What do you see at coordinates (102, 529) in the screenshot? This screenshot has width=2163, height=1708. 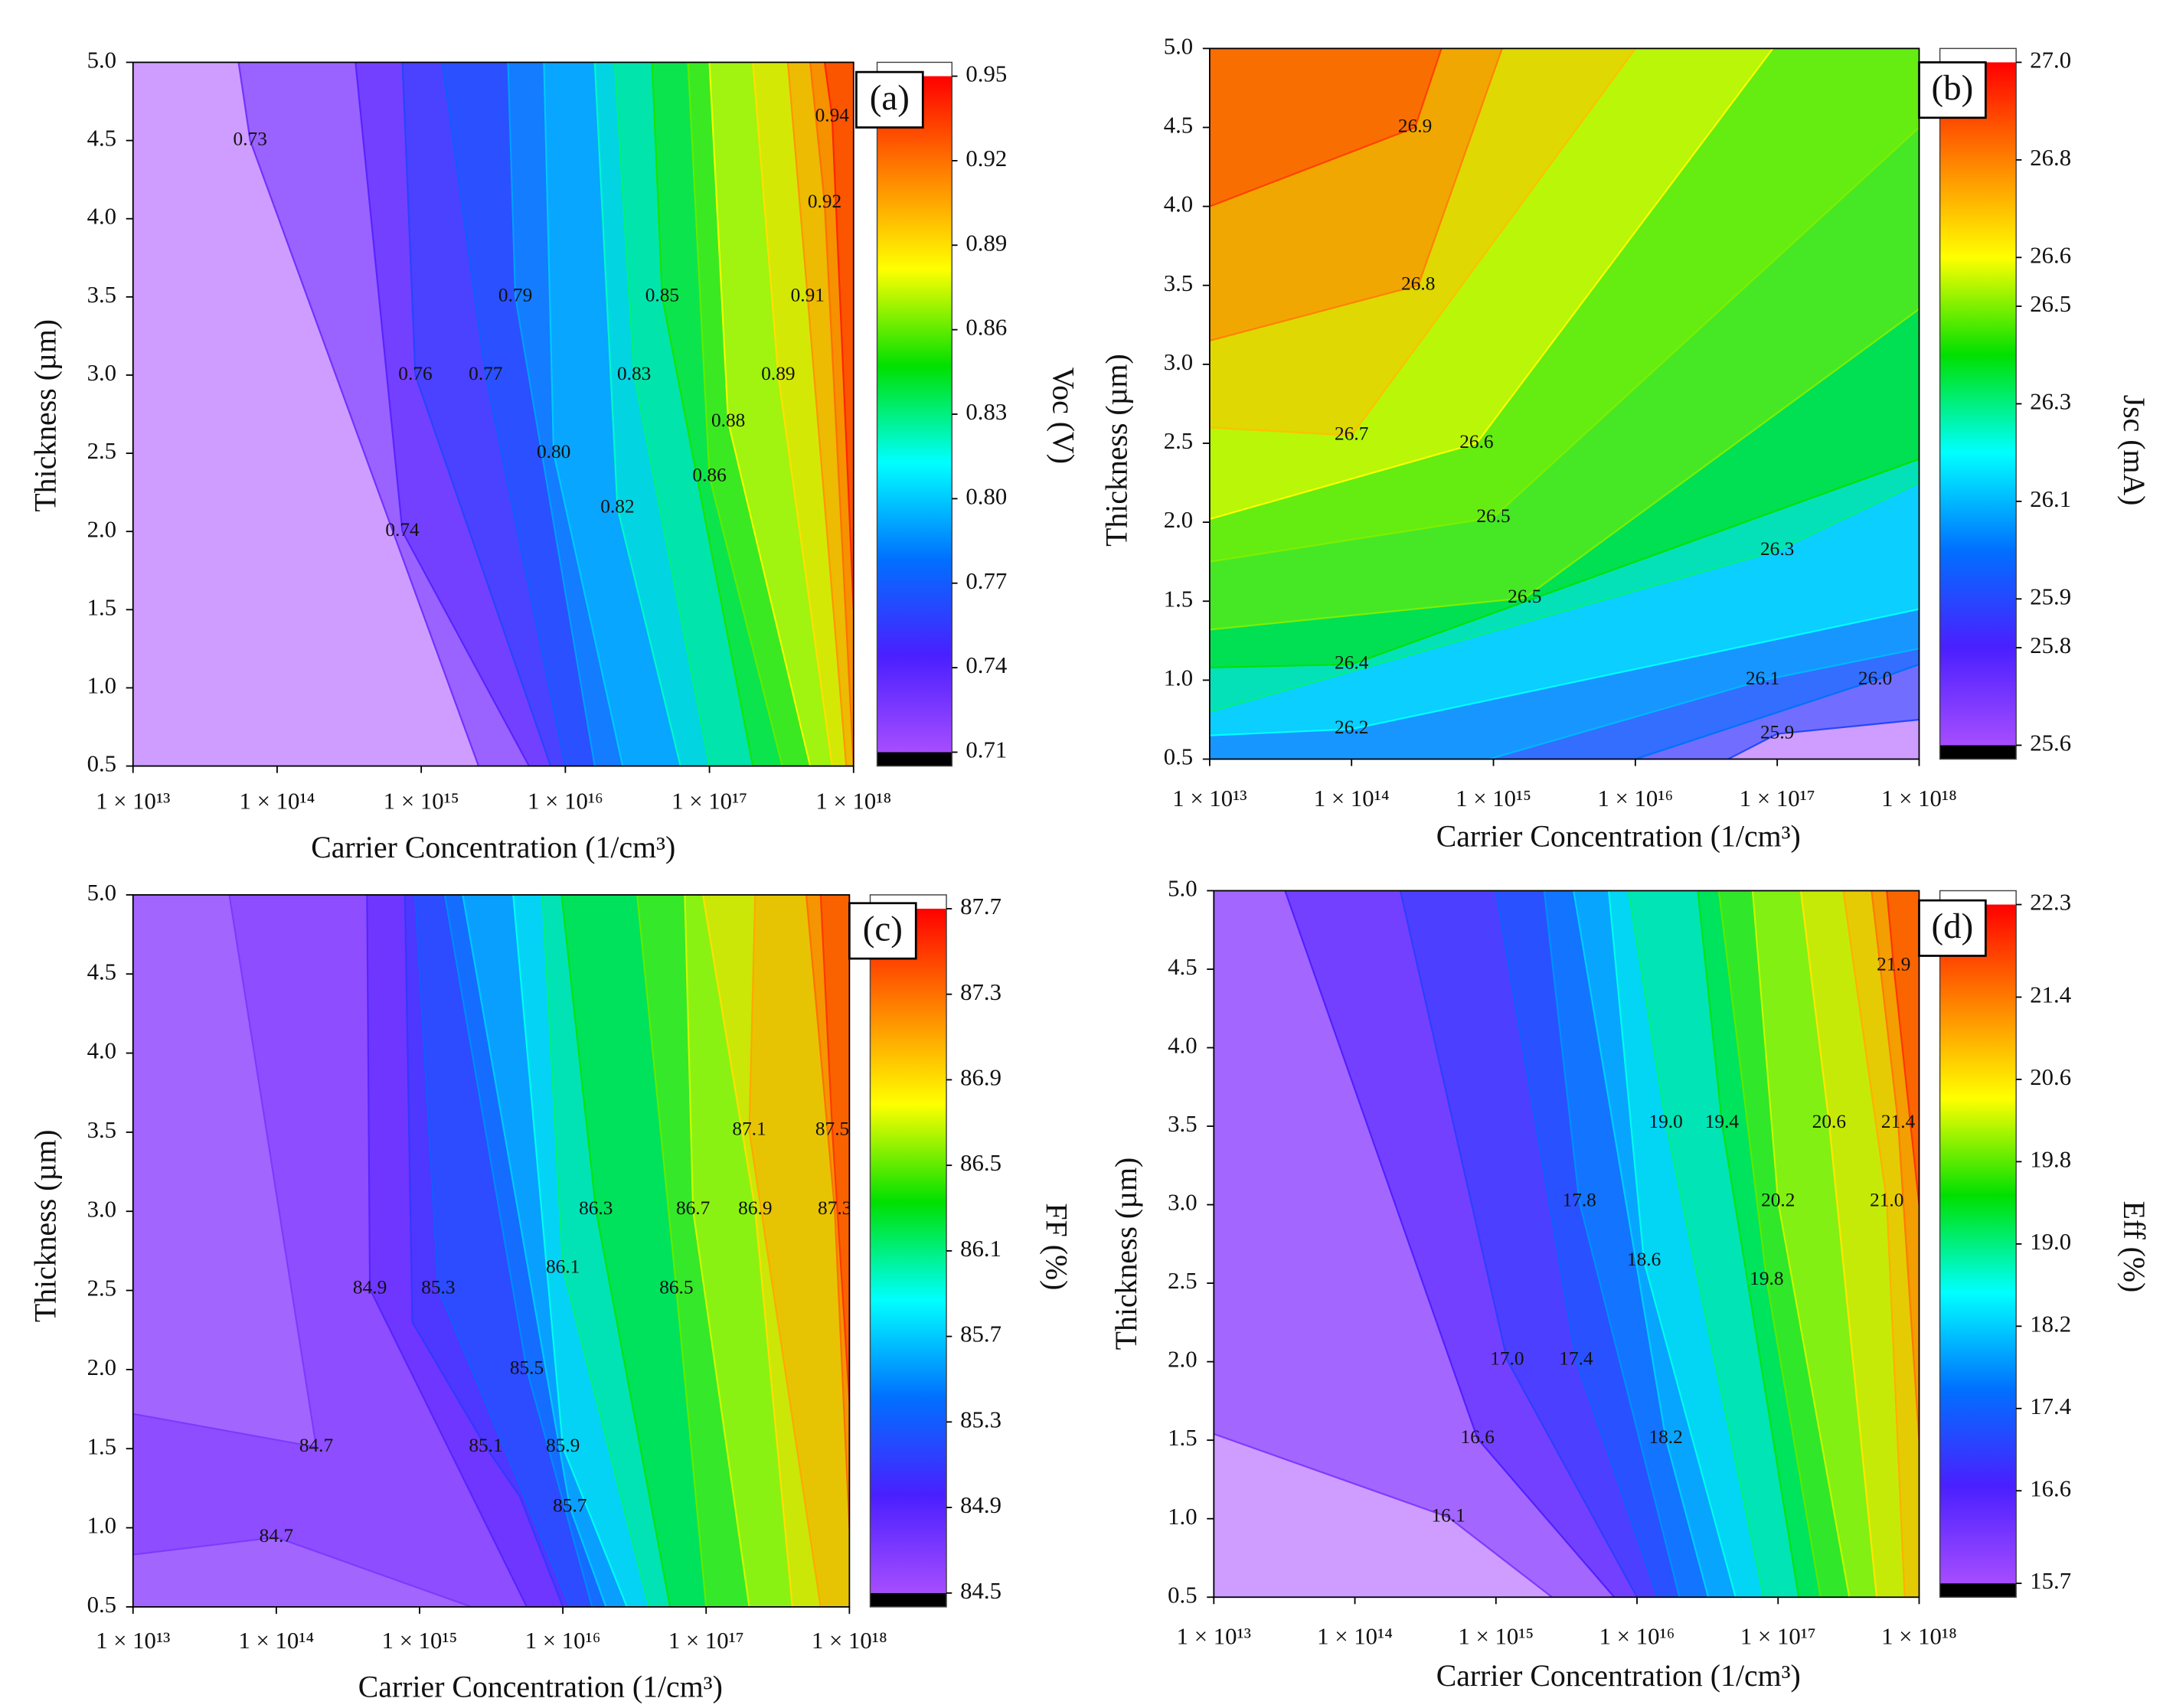 I see `y-tick-label: 2.0` at bounding box center [102, 529].